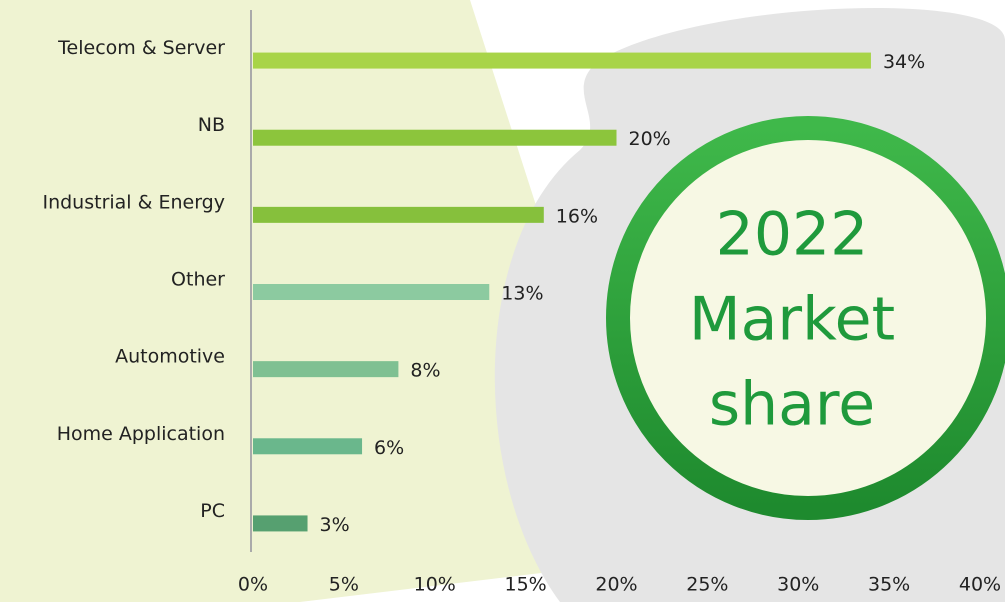 This screenshot has height=602, width=1005. I want to click on badge-line: Market, so click(792, 320).